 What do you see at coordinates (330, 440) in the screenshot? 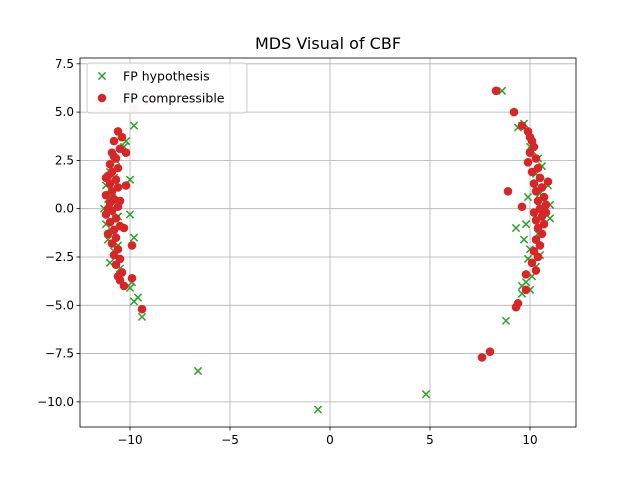
I see `x-tick-label: 0` at bounding box center [330, 440].